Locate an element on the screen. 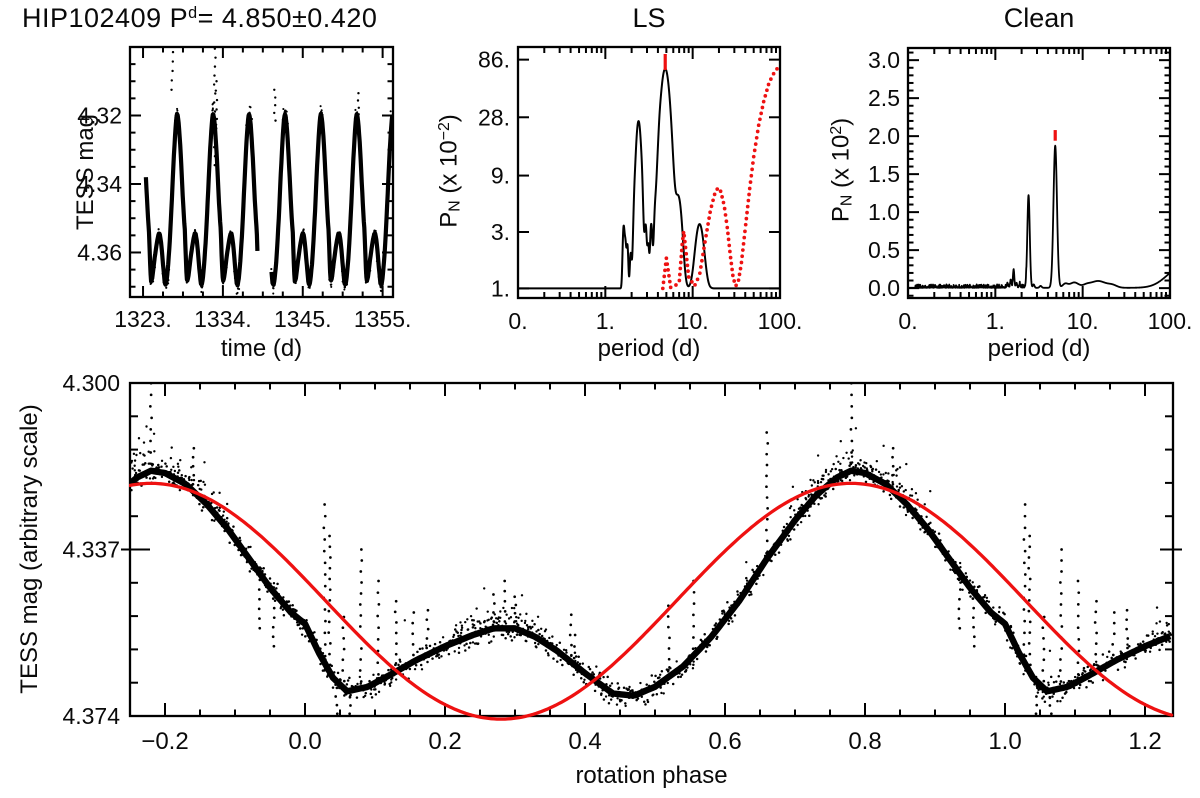 This screenshot has width=1200, height=798. figure-title: HIP102409 Pd= 4.850±0.420 is located at coordinates (199, 18).